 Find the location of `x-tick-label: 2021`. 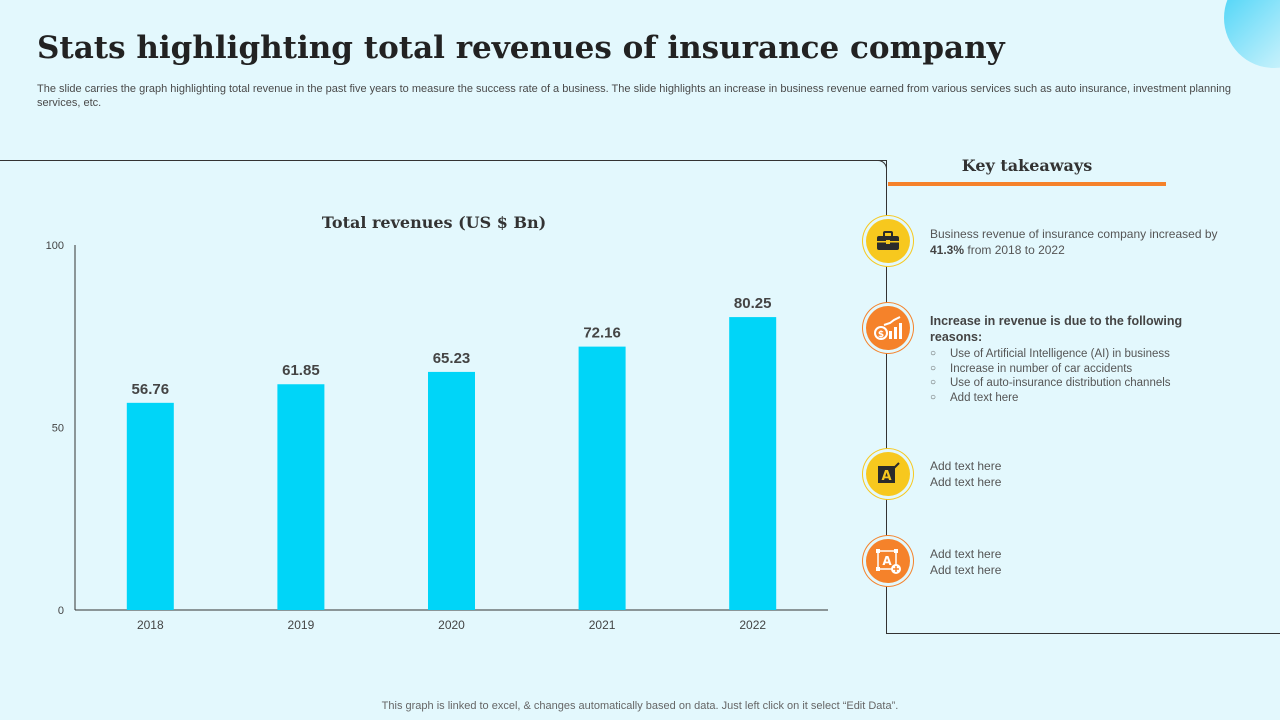

x-tick-label: 2021 is located at coordinates (602, 625).